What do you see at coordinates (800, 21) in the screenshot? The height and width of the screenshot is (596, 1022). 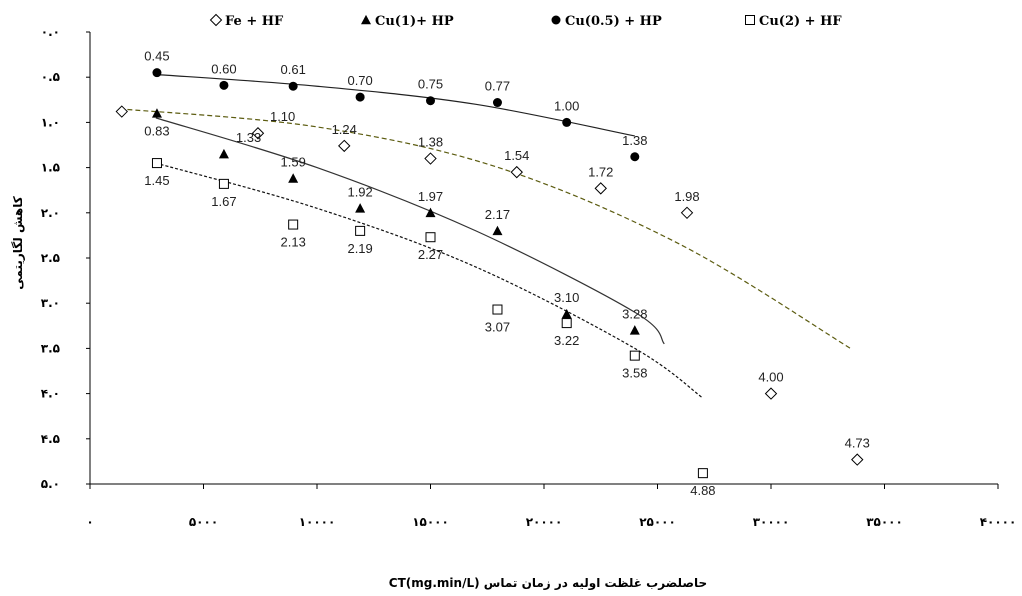 I see `legend-label: Cu(2) + HF` at bounding box center [800, 21].